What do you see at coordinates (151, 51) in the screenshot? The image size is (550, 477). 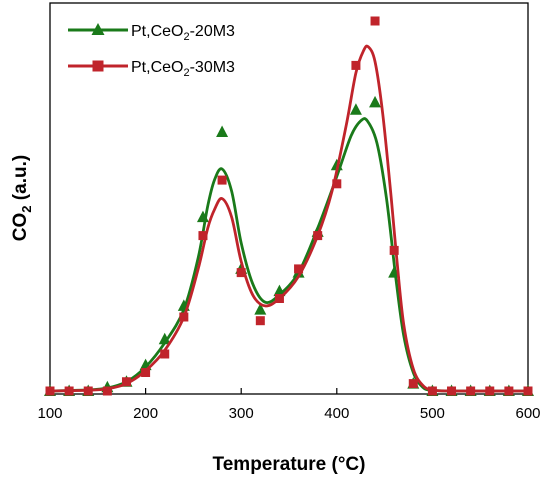 I see `legend: Pt,CeO2-20M3 Pt,CeO2-30M3` at bounding box center [151, 51].